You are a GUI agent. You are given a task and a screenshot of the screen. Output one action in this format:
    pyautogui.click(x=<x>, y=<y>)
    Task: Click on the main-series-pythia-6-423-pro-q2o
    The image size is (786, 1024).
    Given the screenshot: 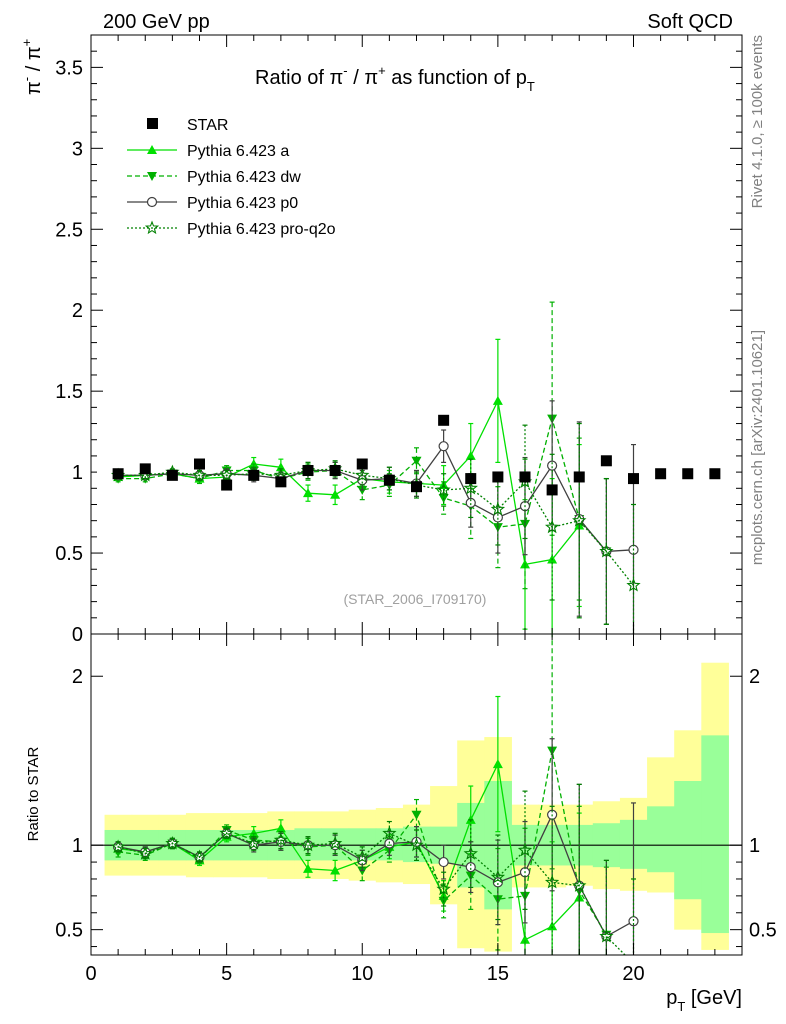 What is the action you would take?
    pyautogui.click(x=375, y=528)
    